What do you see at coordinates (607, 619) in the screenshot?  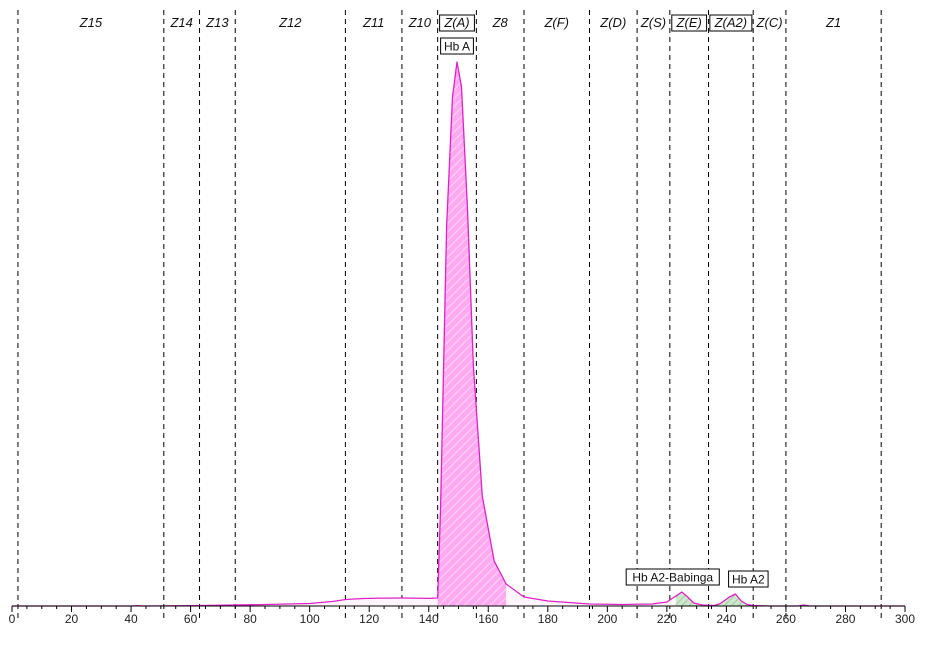 I see `x-tick-label: 200` at bounding box center [607, 619].